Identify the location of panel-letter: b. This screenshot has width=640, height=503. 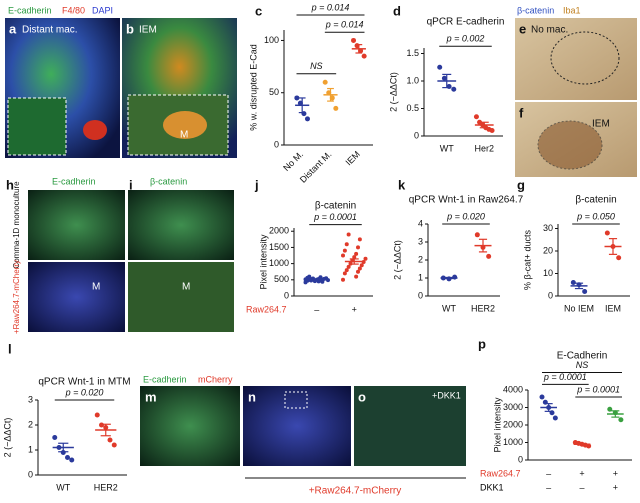
(130, 28).